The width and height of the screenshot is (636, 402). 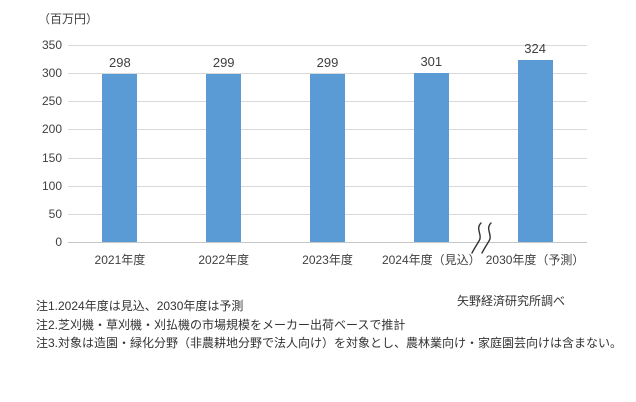 What do you see at coordinates (51, 185) in the screenshot?
I see `y-axis-tick-label: 100` at bounding box center [51, 185].